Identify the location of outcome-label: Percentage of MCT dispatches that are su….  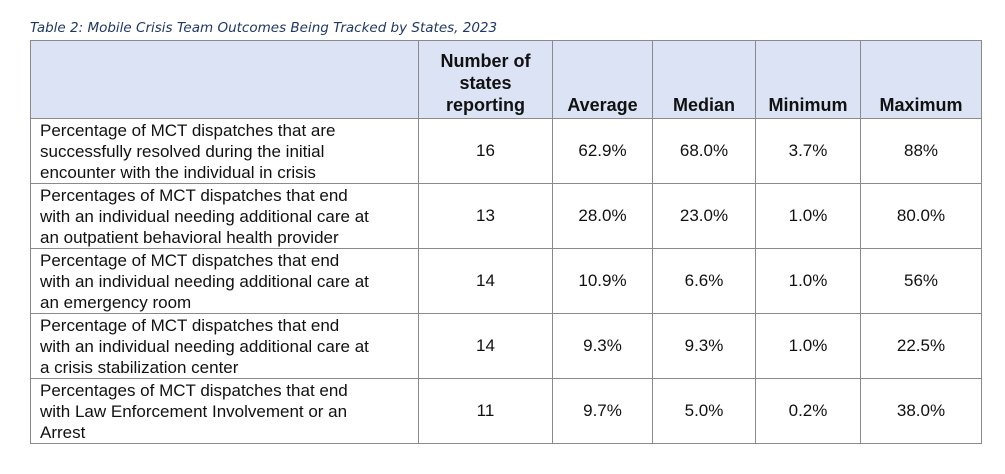
(224, 151).